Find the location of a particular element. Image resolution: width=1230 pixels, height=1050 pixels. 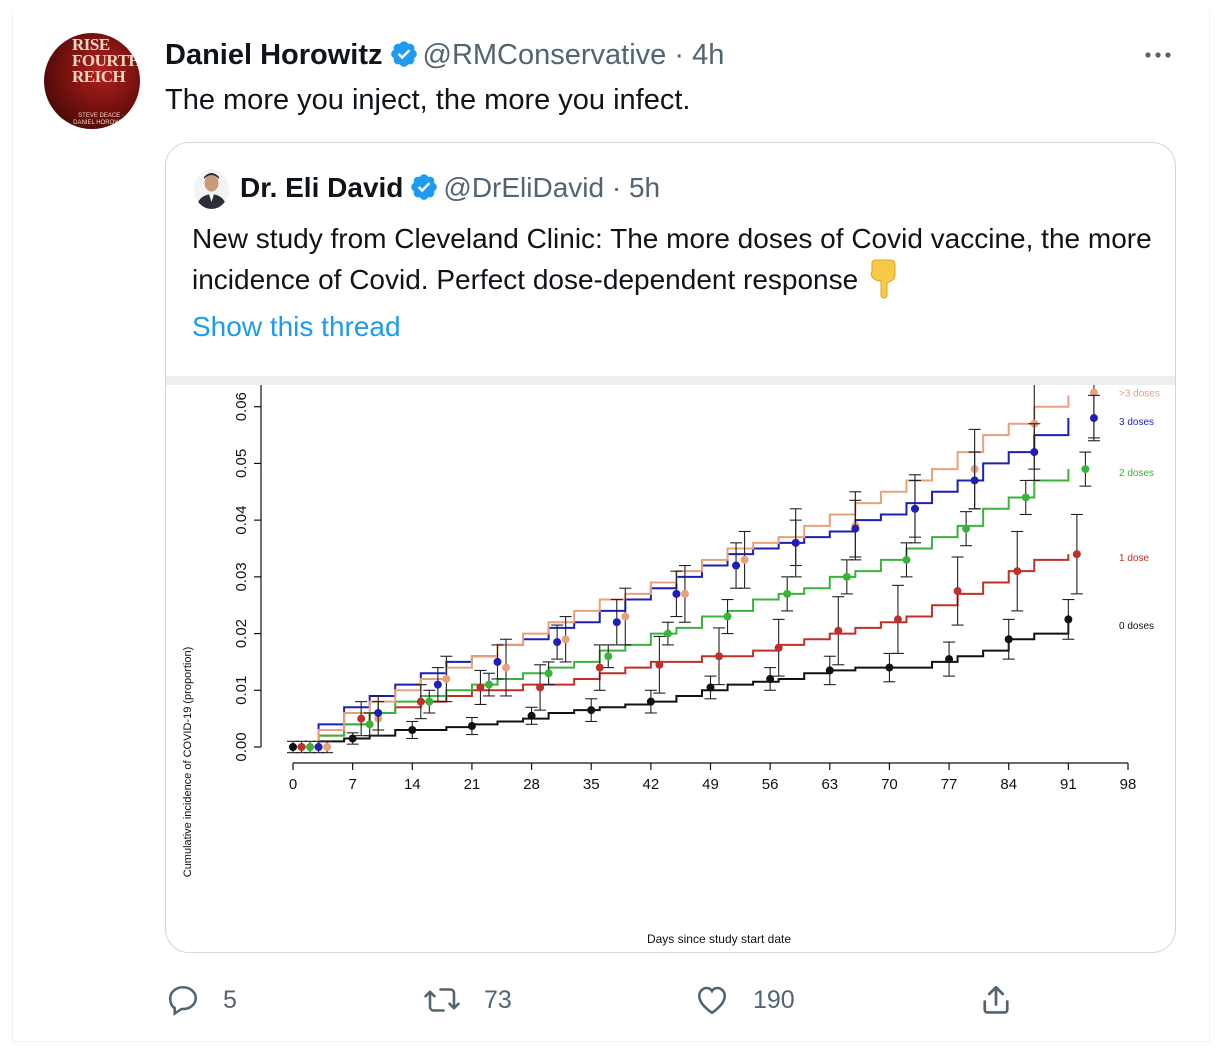

retweet-count: 73 is located at coordinates (498, 999).